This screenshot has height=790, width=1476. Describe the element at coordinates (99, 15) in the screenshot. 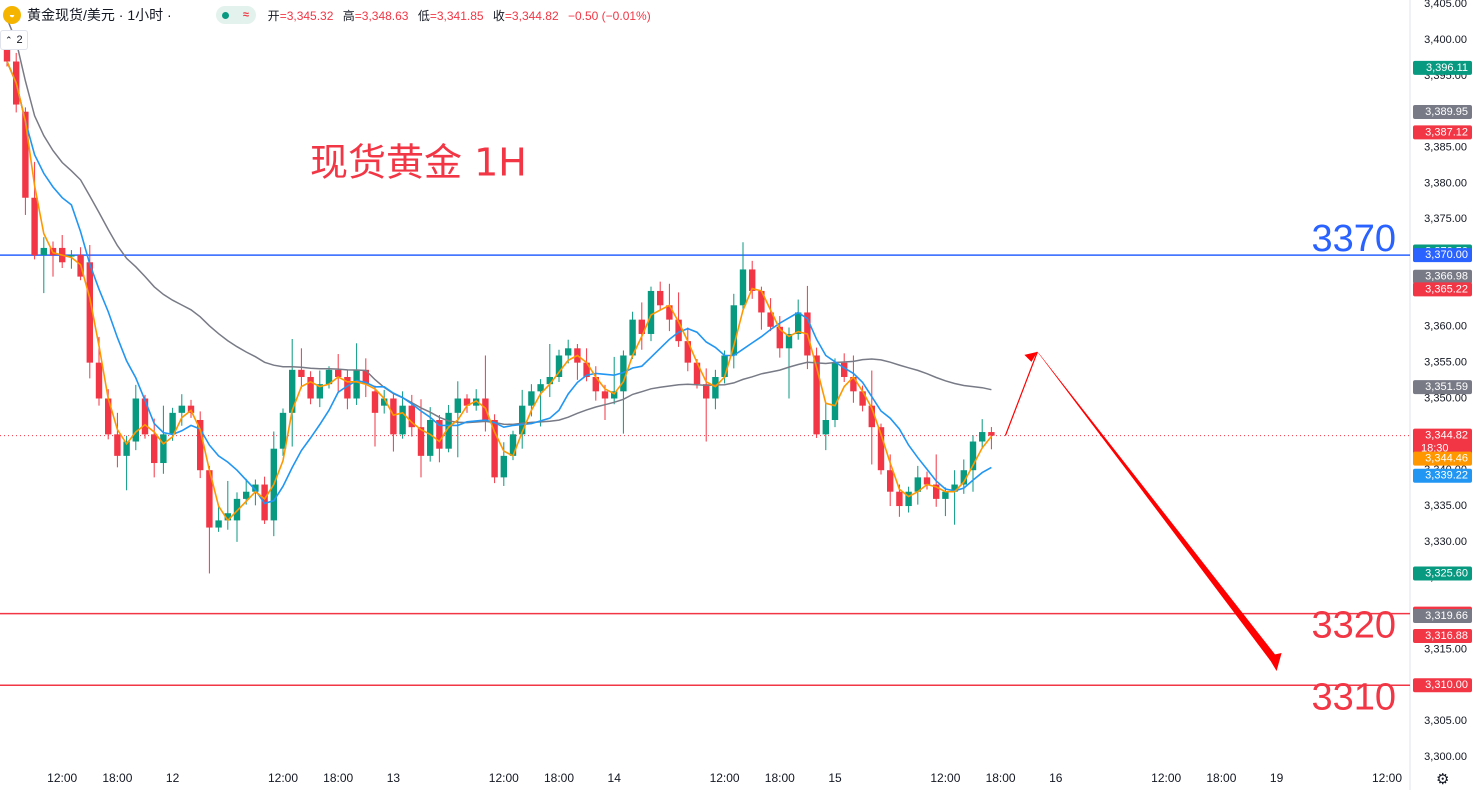

I see `symbol-title: 黄金现货/美元 · 1小时 ·` at that location.